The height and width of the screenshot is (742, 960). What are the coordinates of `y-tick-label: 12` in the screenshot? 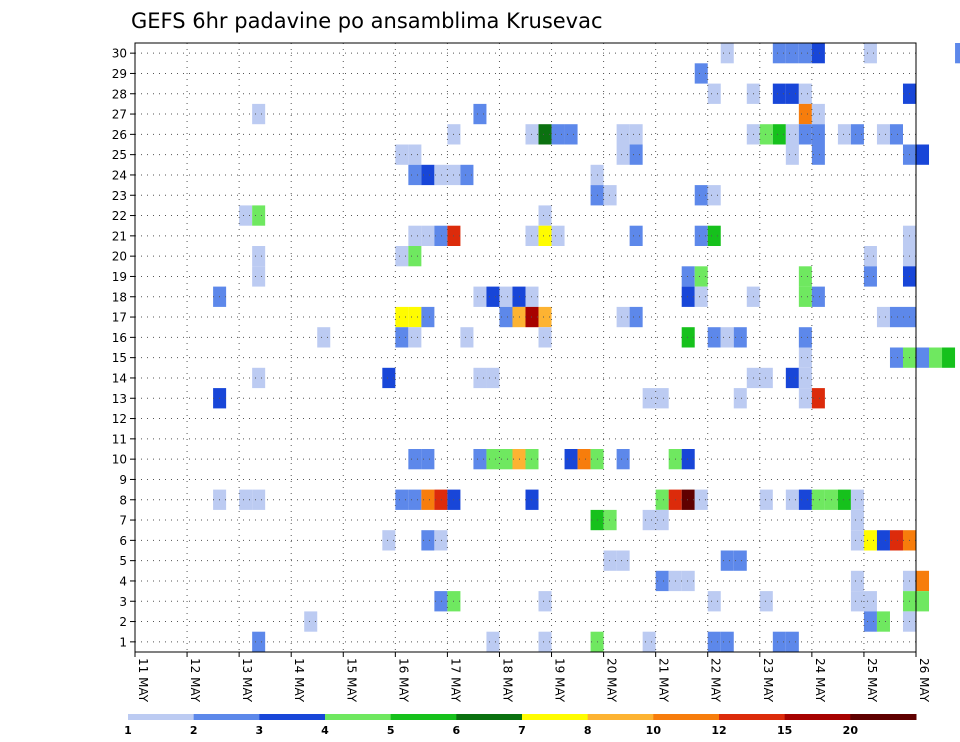 It's located at (119, 419).